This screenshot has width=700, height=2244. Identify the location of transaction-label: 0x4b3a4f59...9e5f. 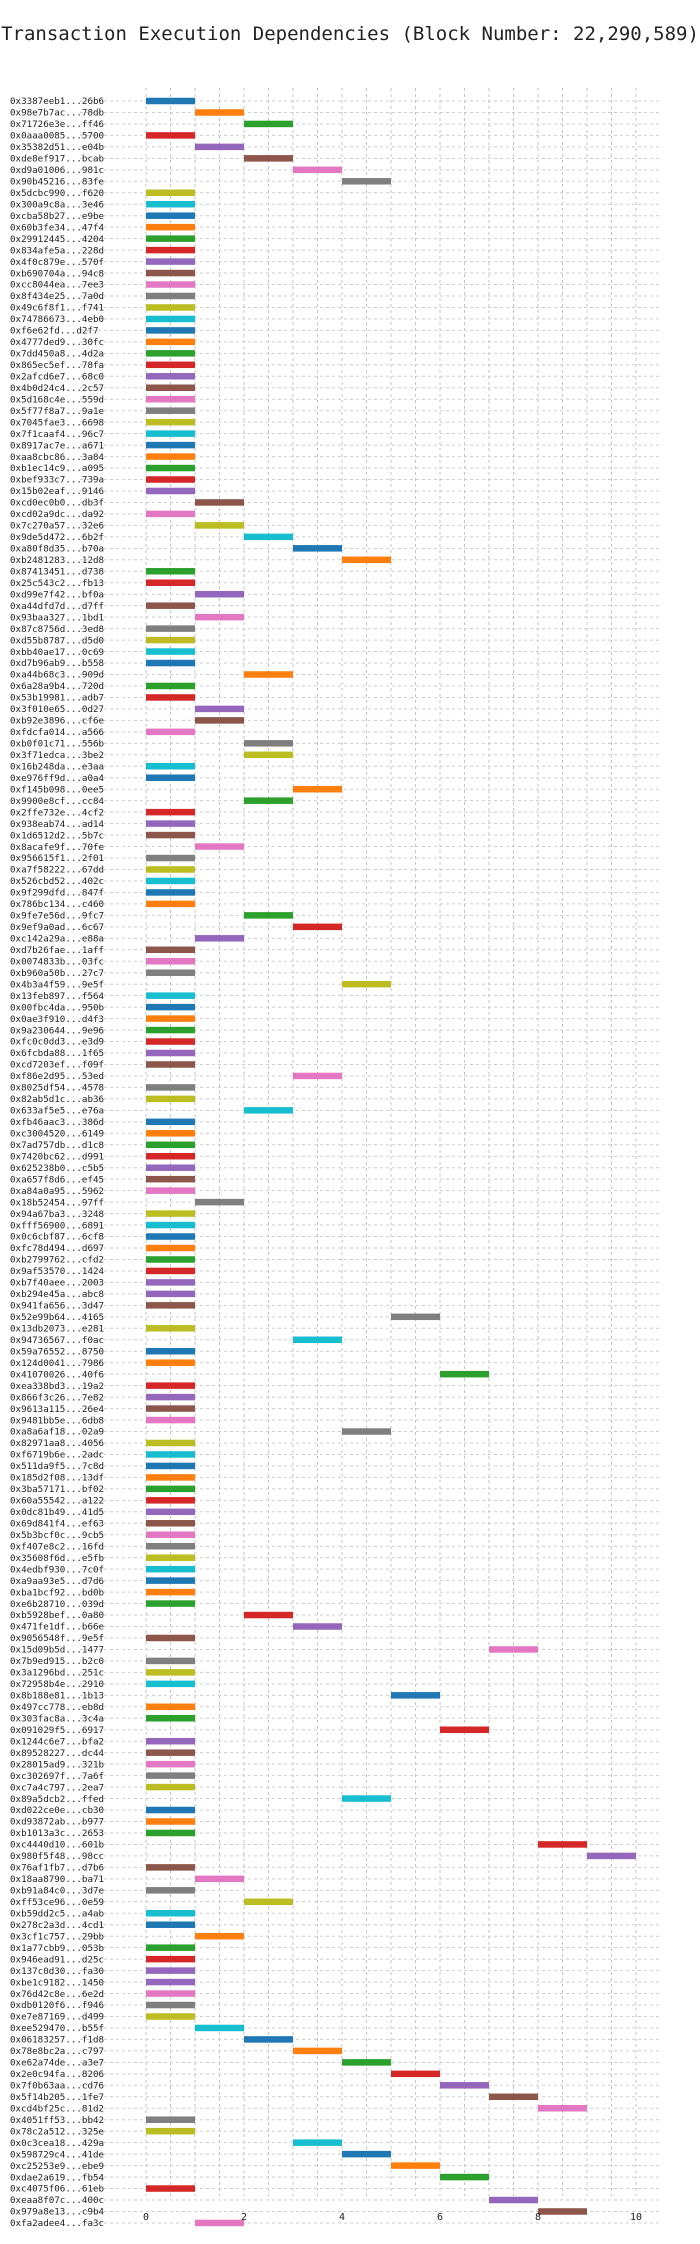
(57, 984).